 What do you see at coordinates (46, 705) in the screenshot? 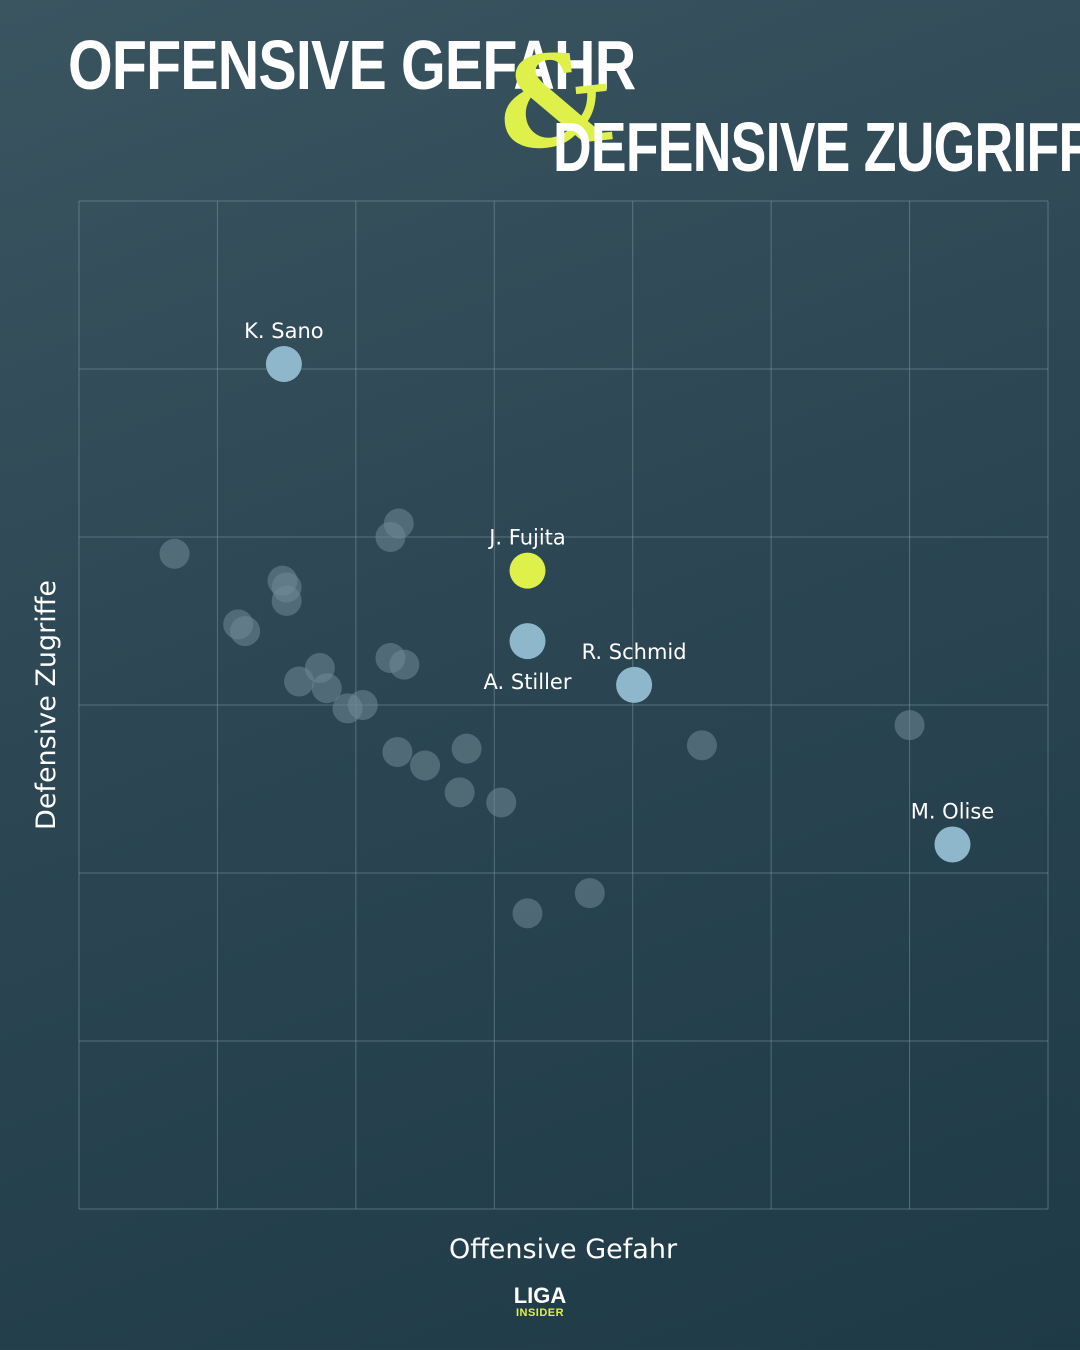
I see `y-axis-title: Defensive Zugriffe` at bounding box center [46, 705].